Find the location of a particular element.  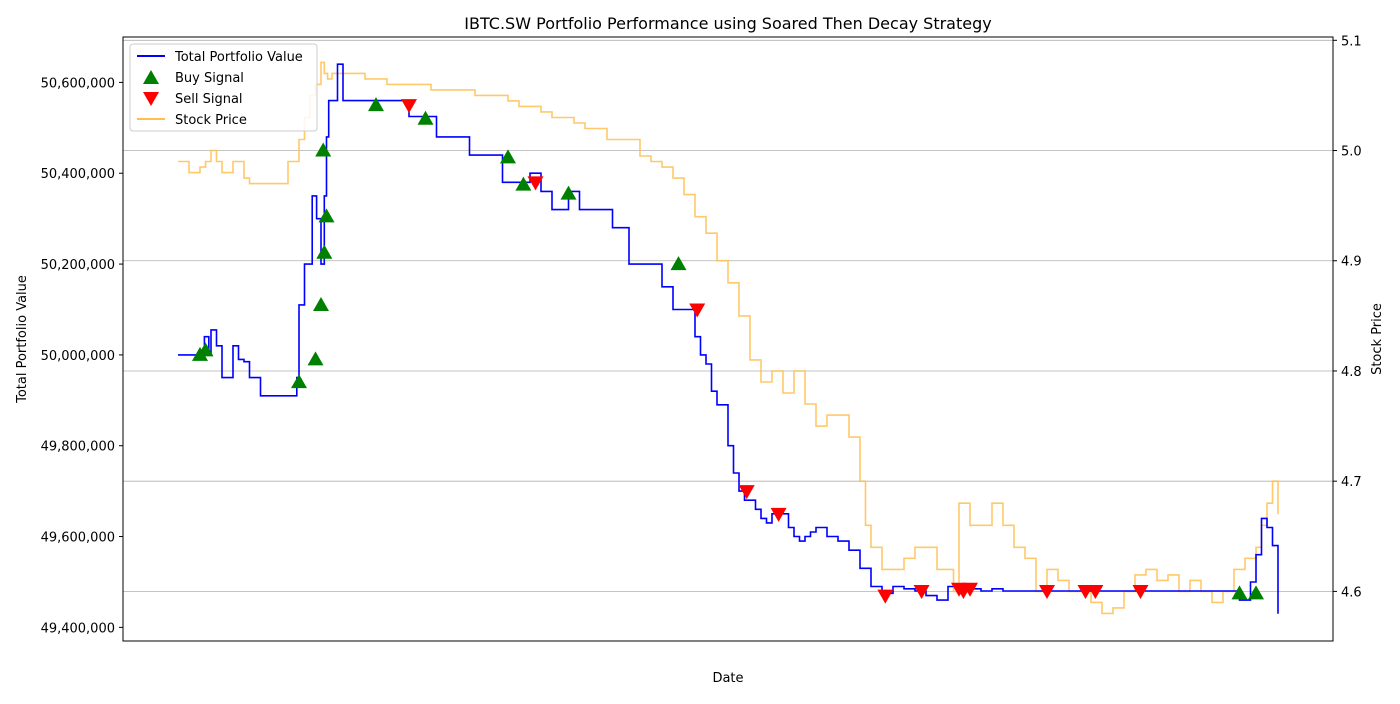

left-tick-label: 50,200,000 is located at coordinates (78, 265).